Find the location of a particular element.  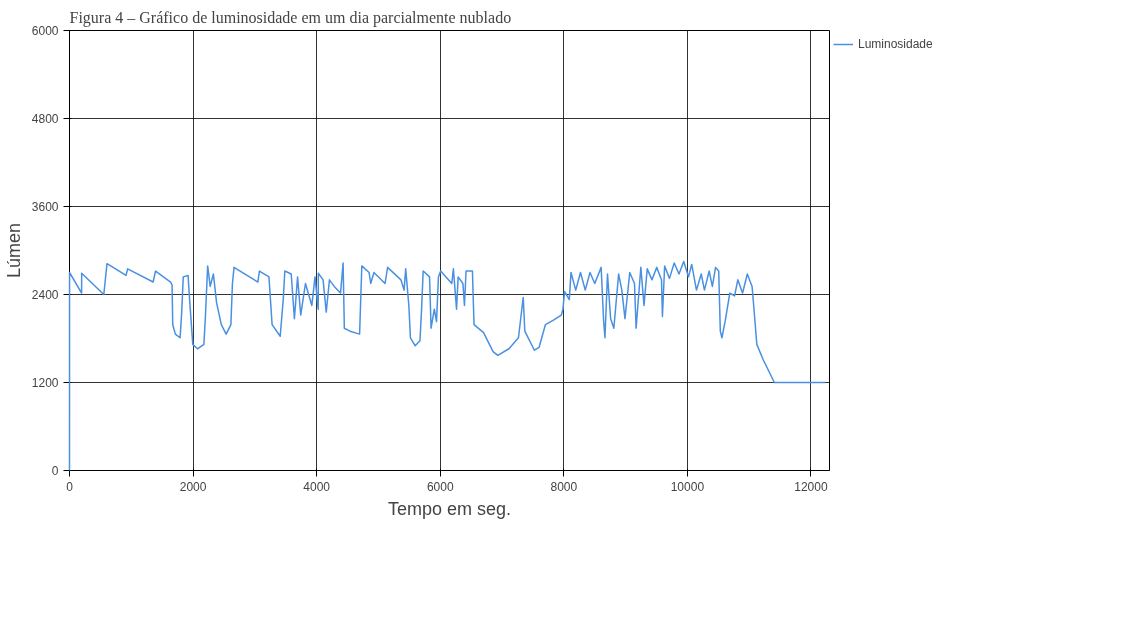

y-tick-label: 2400 is located at coordinates (45, 295).